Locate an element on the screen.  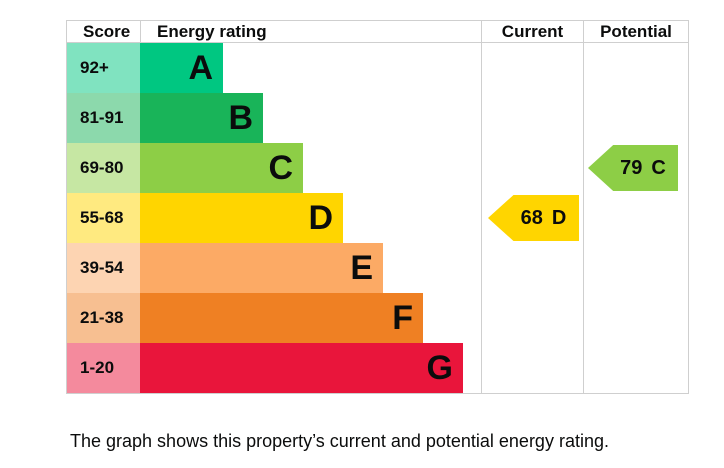
band-score-range: 21-38 is located at coordinates (103, 318).